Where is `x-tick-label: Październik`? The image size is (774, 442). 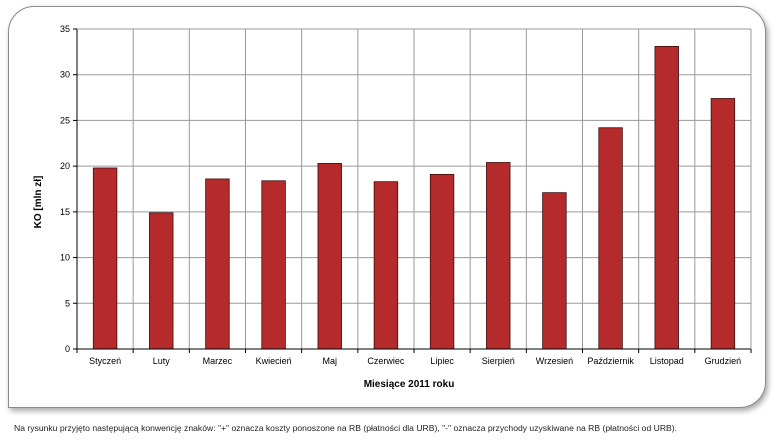 x-tick-label: Październik is located at coordinates (610, 361).